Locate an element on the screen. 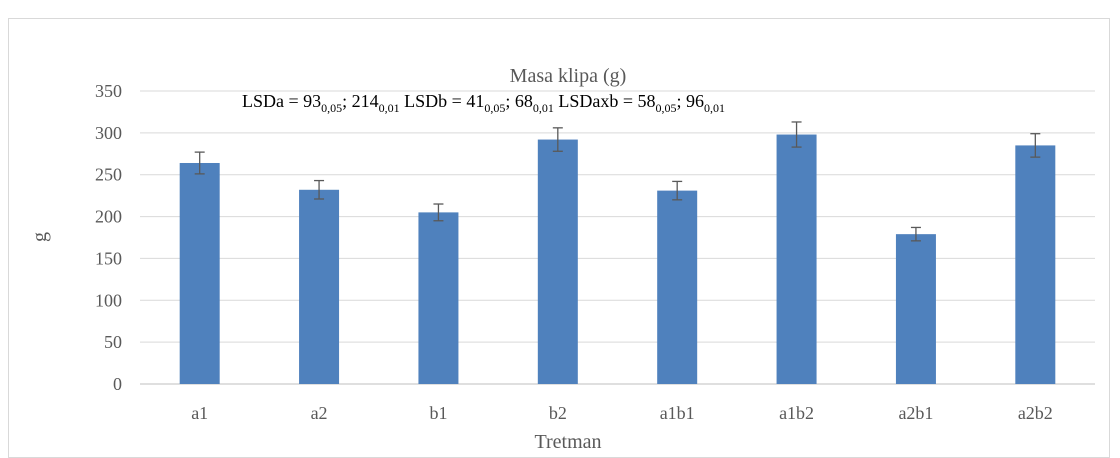  error-bar-b2 is located at coordinates (557, 139).